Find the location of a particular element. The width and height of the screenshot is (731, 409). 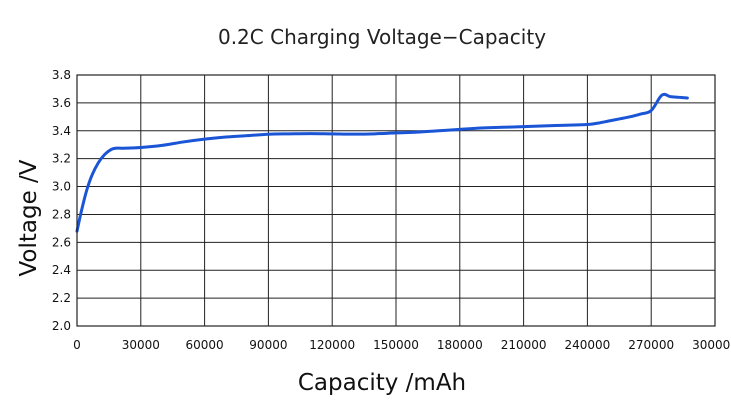

y-tick-label: 3.8 is located at coordinates (61, 75).